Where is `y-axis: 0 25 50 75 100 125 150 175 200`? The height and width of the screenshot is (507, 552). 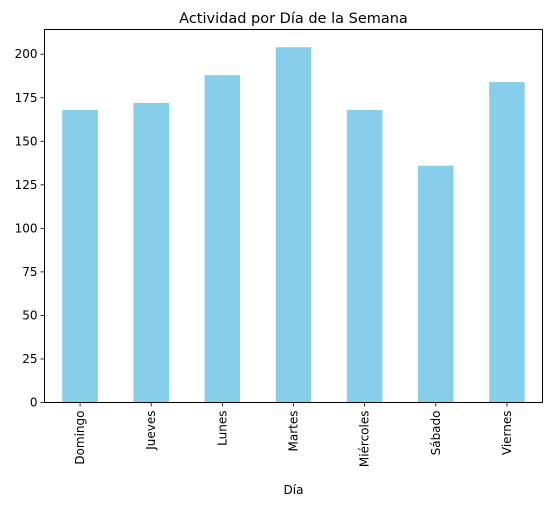
y-axis: 0 25 50 75 100 125 150 175 200 is located at coordinates (30, 228).